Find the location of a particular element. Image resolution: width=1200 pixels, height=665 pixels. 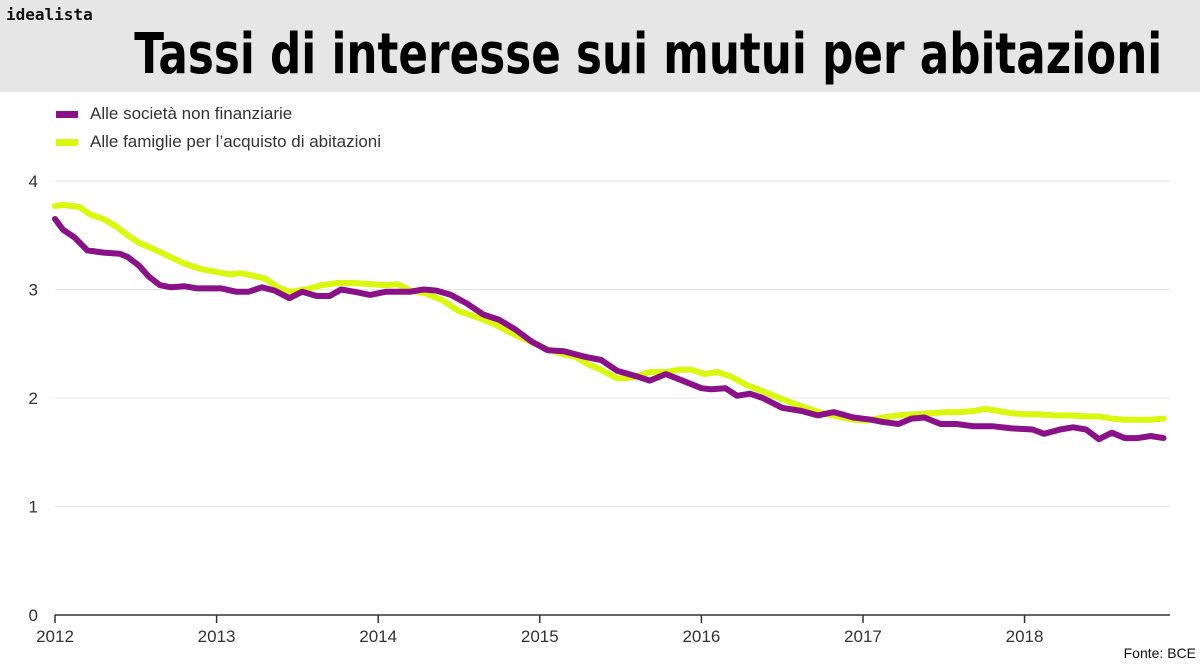

y-tick-label-3: 3 is located at coordinates (33, 290).